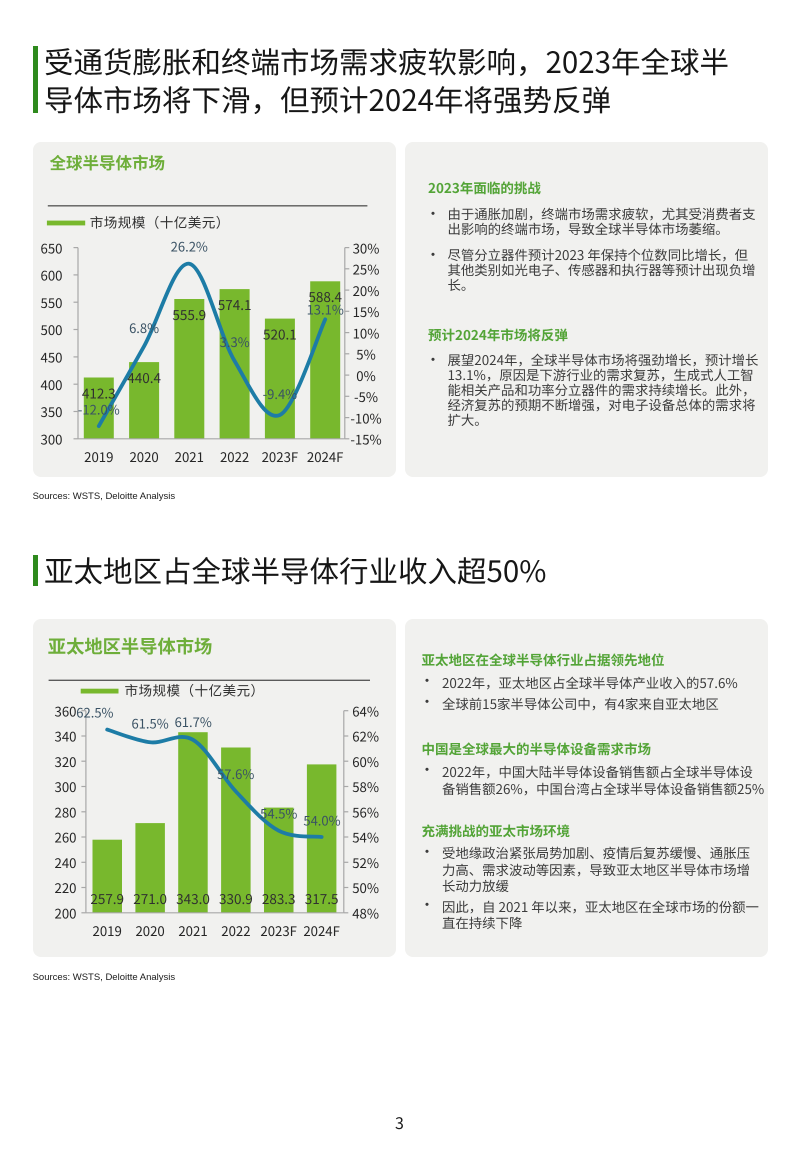  I want to click on svg-text: 283.3, so click(279, 898).